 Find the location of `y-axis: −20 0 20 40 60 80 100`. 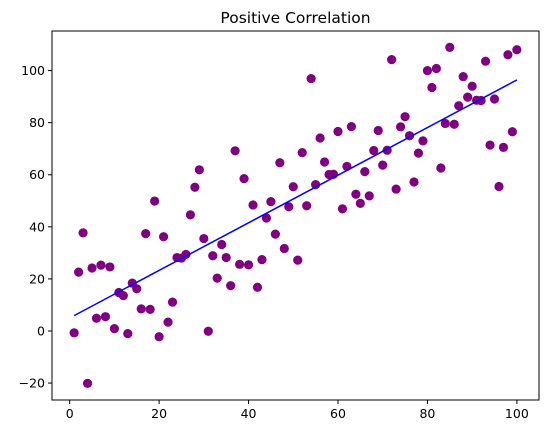

y-axis: −20 0 20 40 60 80 100 is located at coordinates (35, 227).